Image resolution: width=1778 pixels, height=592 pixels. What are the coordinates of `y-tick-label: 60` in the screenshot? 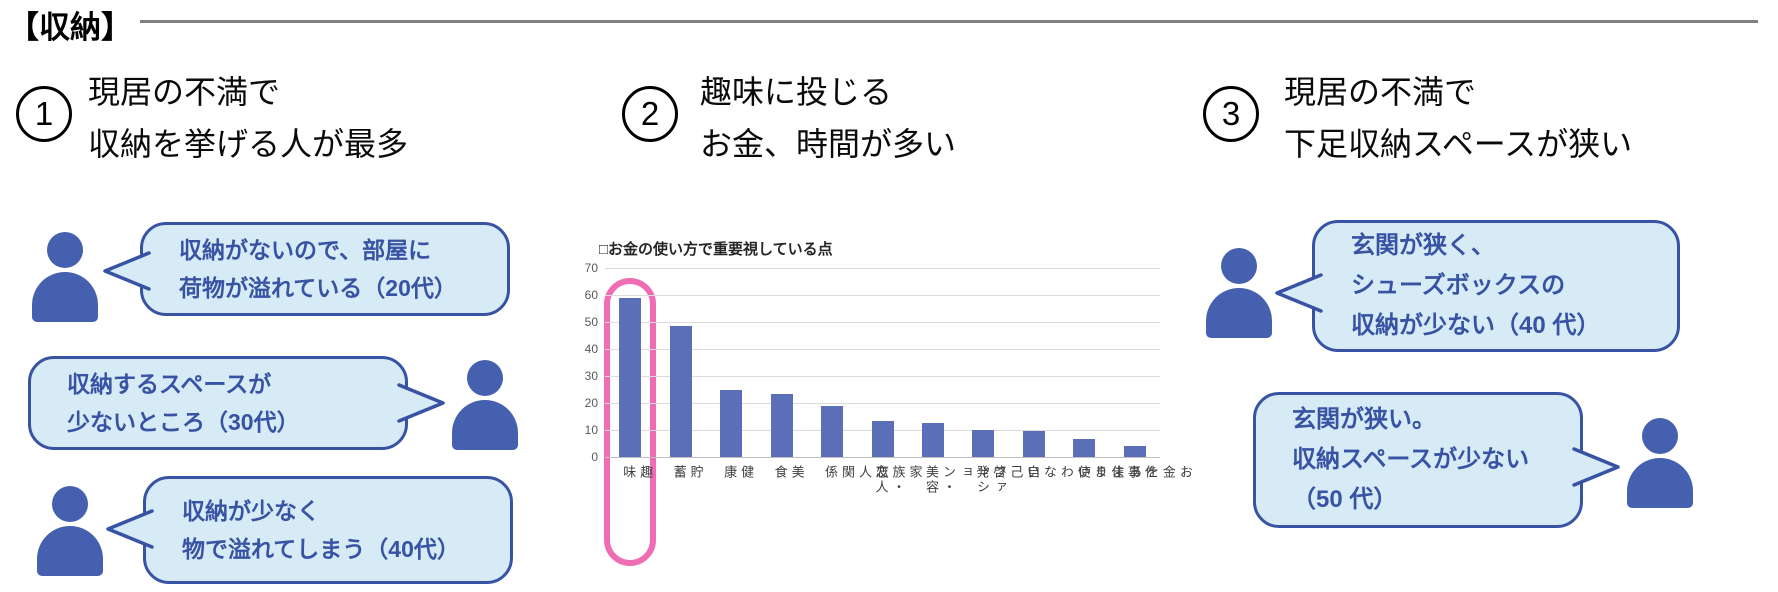 It's located at (591, 295).